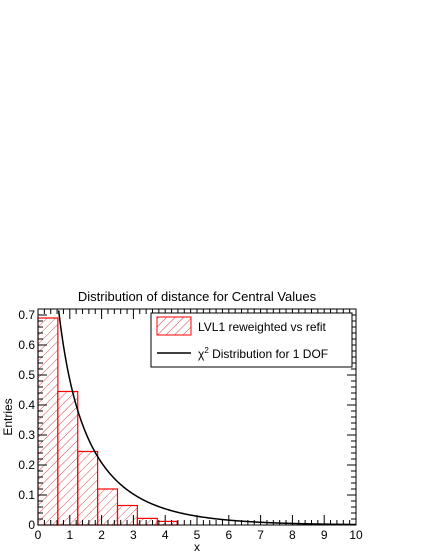 Image resolution: width=427 pixels, height=553 pixels. I want to click on y-tick-label: 0.2, so click(26, 465).